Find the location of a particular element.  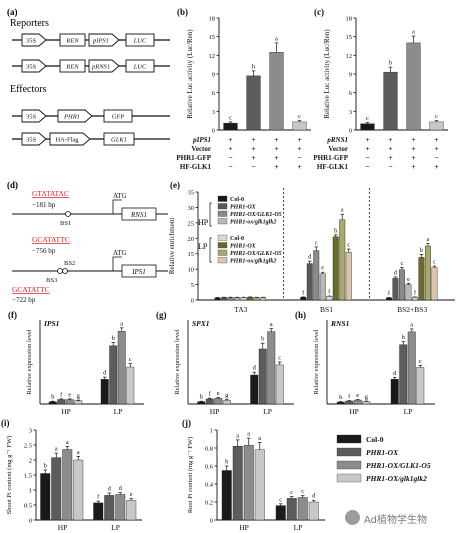

b-legend-row-label: PHR1-GFP is located at coordinates (193, 158).